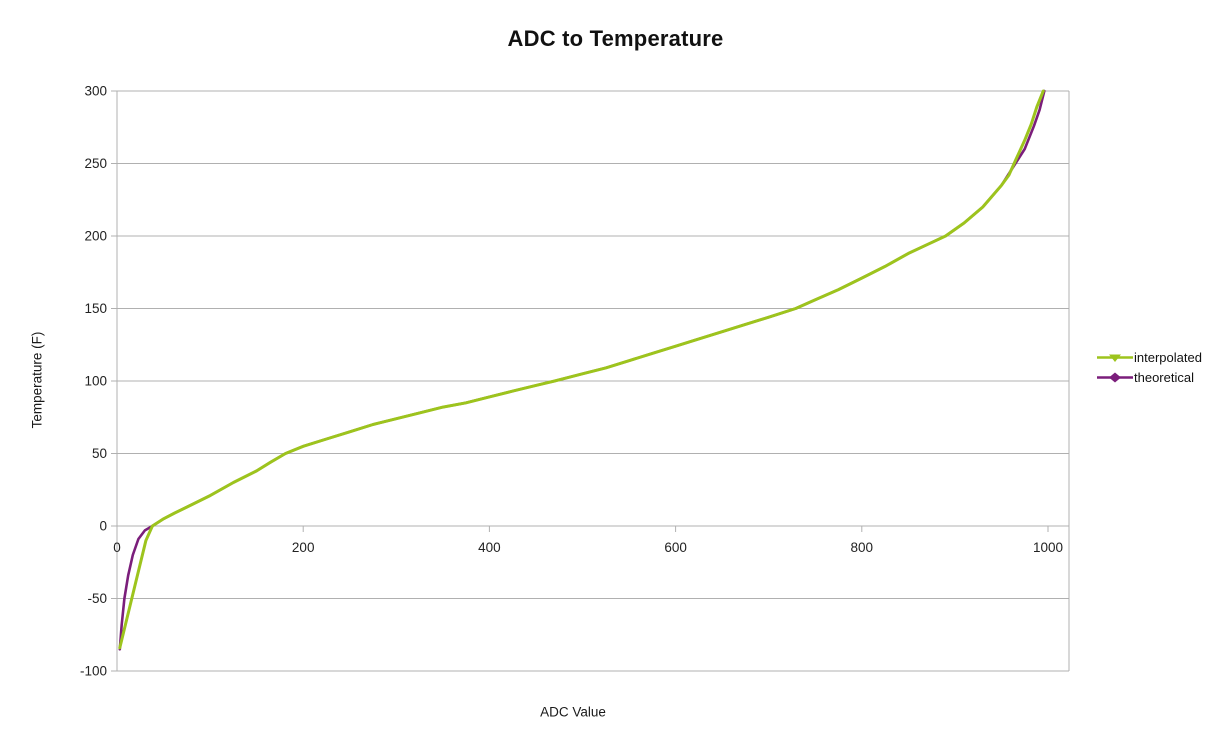 The height and width of the screenshot is (746, 1231). Describe the element at coordinates (862, 547) in the screenshot. I see `x-tick-label: 800` at that location.